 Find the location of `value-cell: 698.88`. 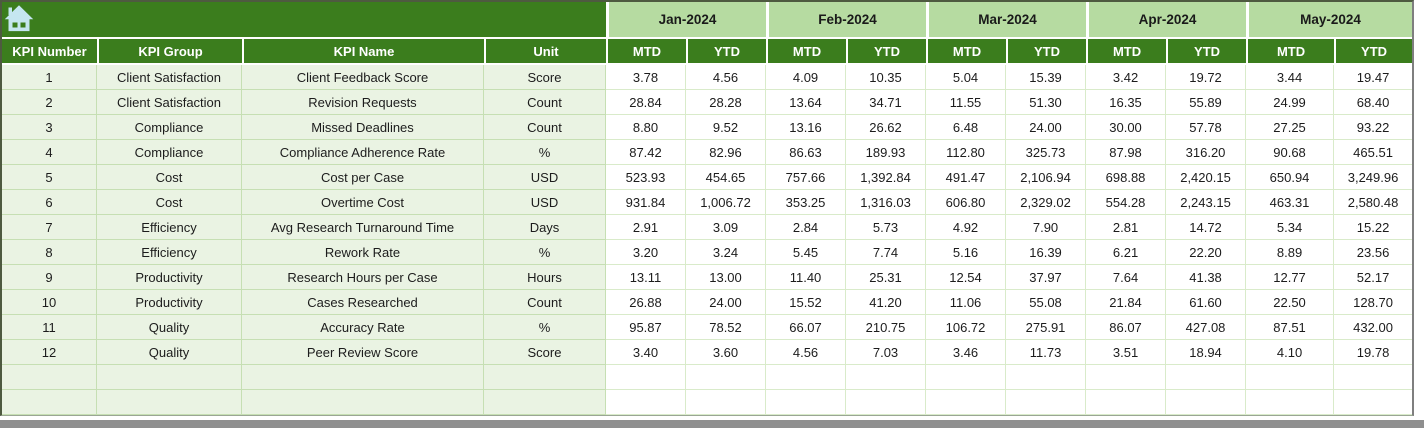

value-cell: 698.88 is located at coordinates (1126, 177).